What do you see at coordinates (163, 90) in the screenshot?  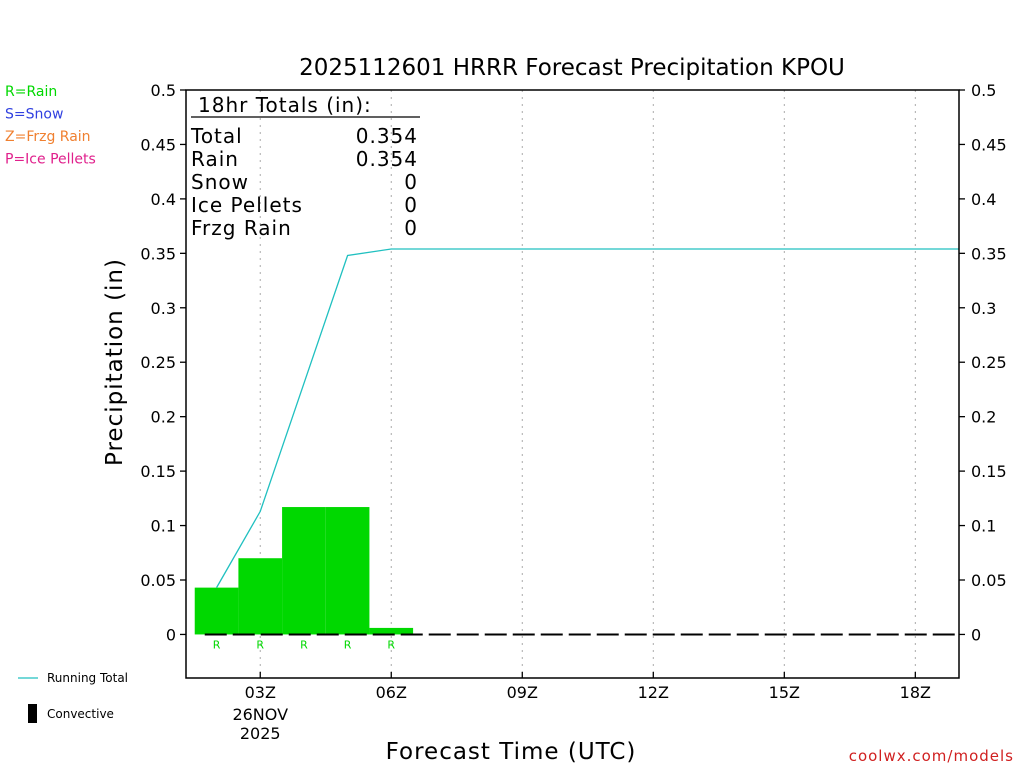 I see `y-tick-label-left: 0.5` at bounding box center [163, 90].